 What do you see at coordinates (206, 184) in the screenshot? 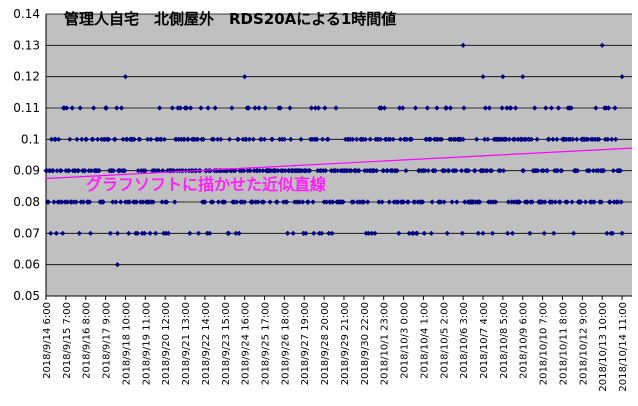
I see `trendline-annotation: グラフソフトに描かせた近似直線` at bounding box center [206, 184].